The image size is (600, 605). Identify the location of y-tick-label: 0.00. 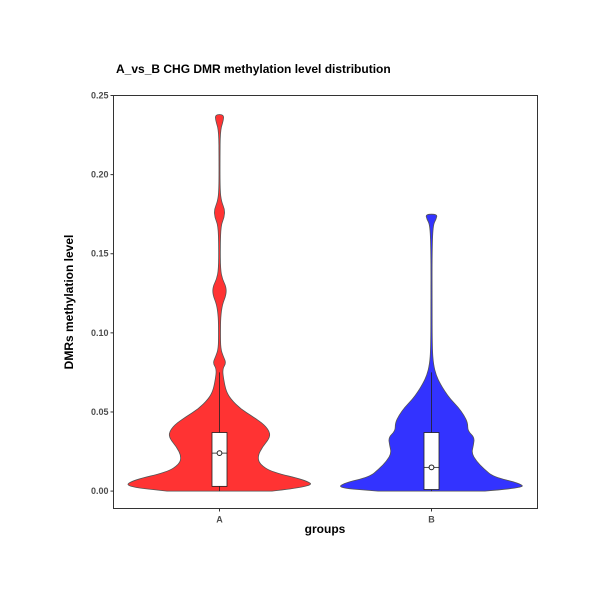
(100, 491).